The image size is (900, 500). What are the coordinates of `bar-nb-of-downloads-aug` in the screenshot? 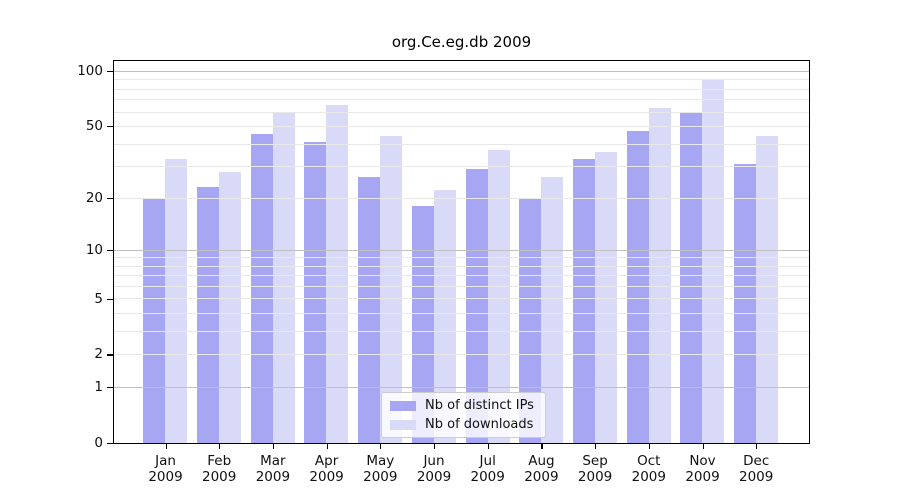 It's located at (552, 310).